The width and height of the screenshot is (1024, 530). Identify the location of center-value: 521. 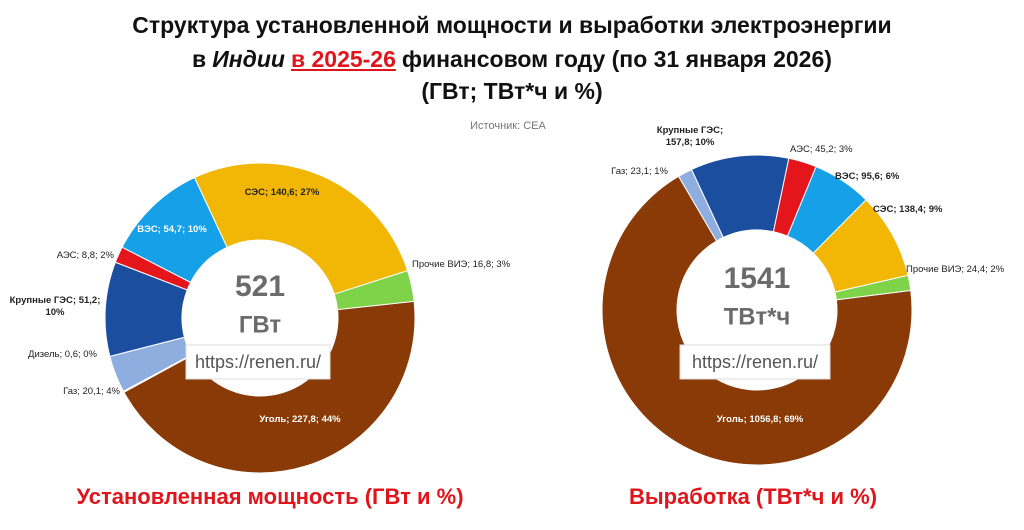
(260, 286).